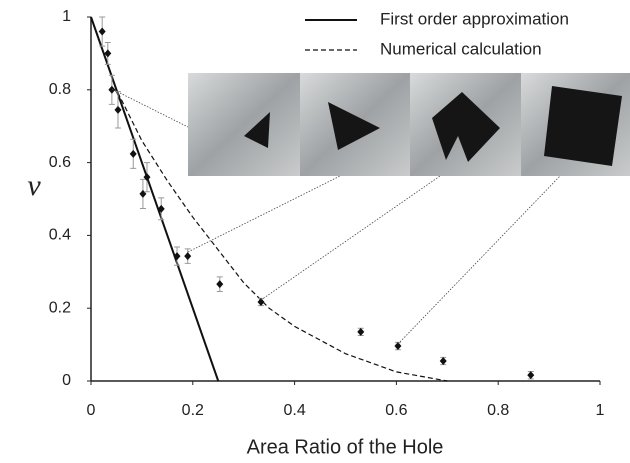 The width and height of the screenshot is (630, 463). Describe the element at coordinates (294, 410) in the screenshot. I see `x-tick-label: 0.4` at that location.